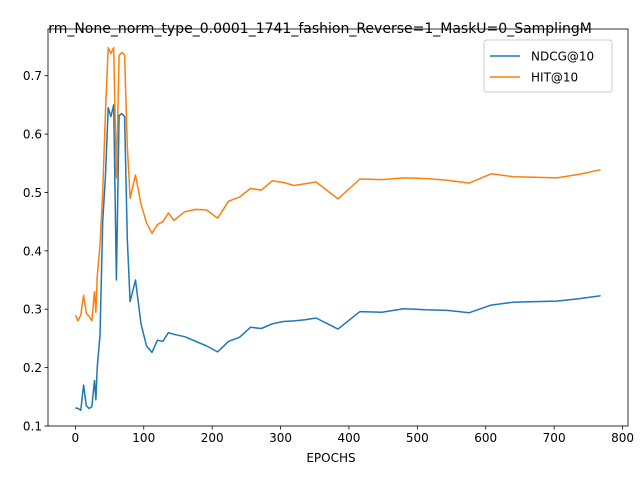 The image size is (640, 484). What do you see at coordinates (32, 427) in the screenshot?
I see `y-tick-label: 0.1` at bounding box center [32, 427].